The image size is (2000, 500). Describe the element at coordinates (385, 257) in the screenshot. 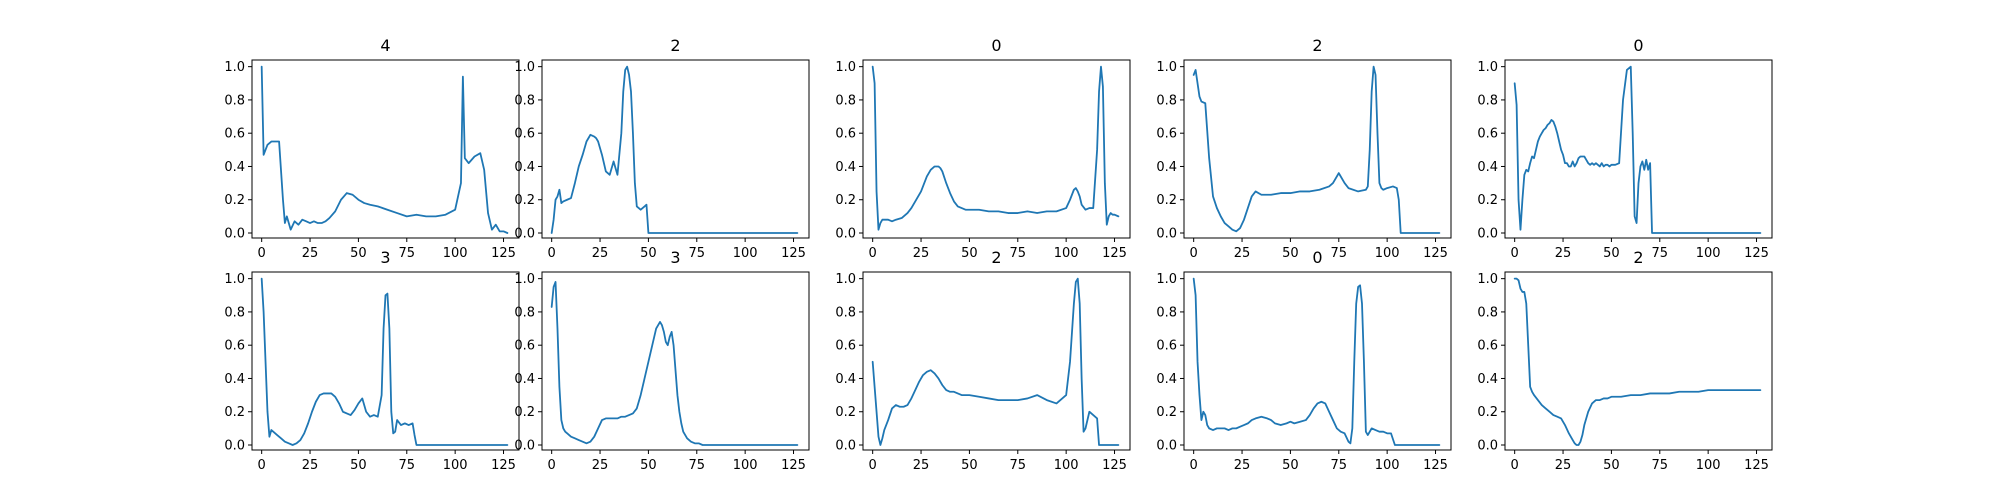

I see `subplot-title: 3` at that location.